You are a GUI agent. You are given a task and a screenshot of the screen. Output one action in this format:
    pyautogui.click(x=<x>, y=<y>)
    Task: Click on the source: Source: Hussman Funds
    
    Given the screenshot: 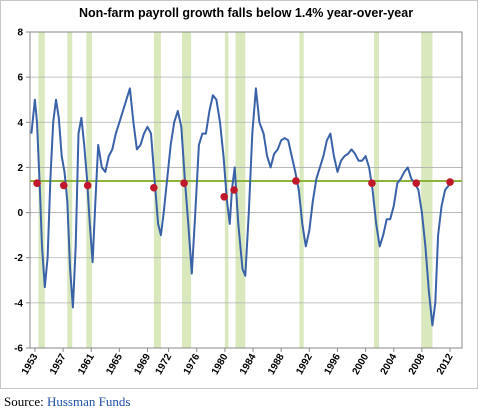 What is the action you would take?
    pyautogui.click(x=67, y=402)
    